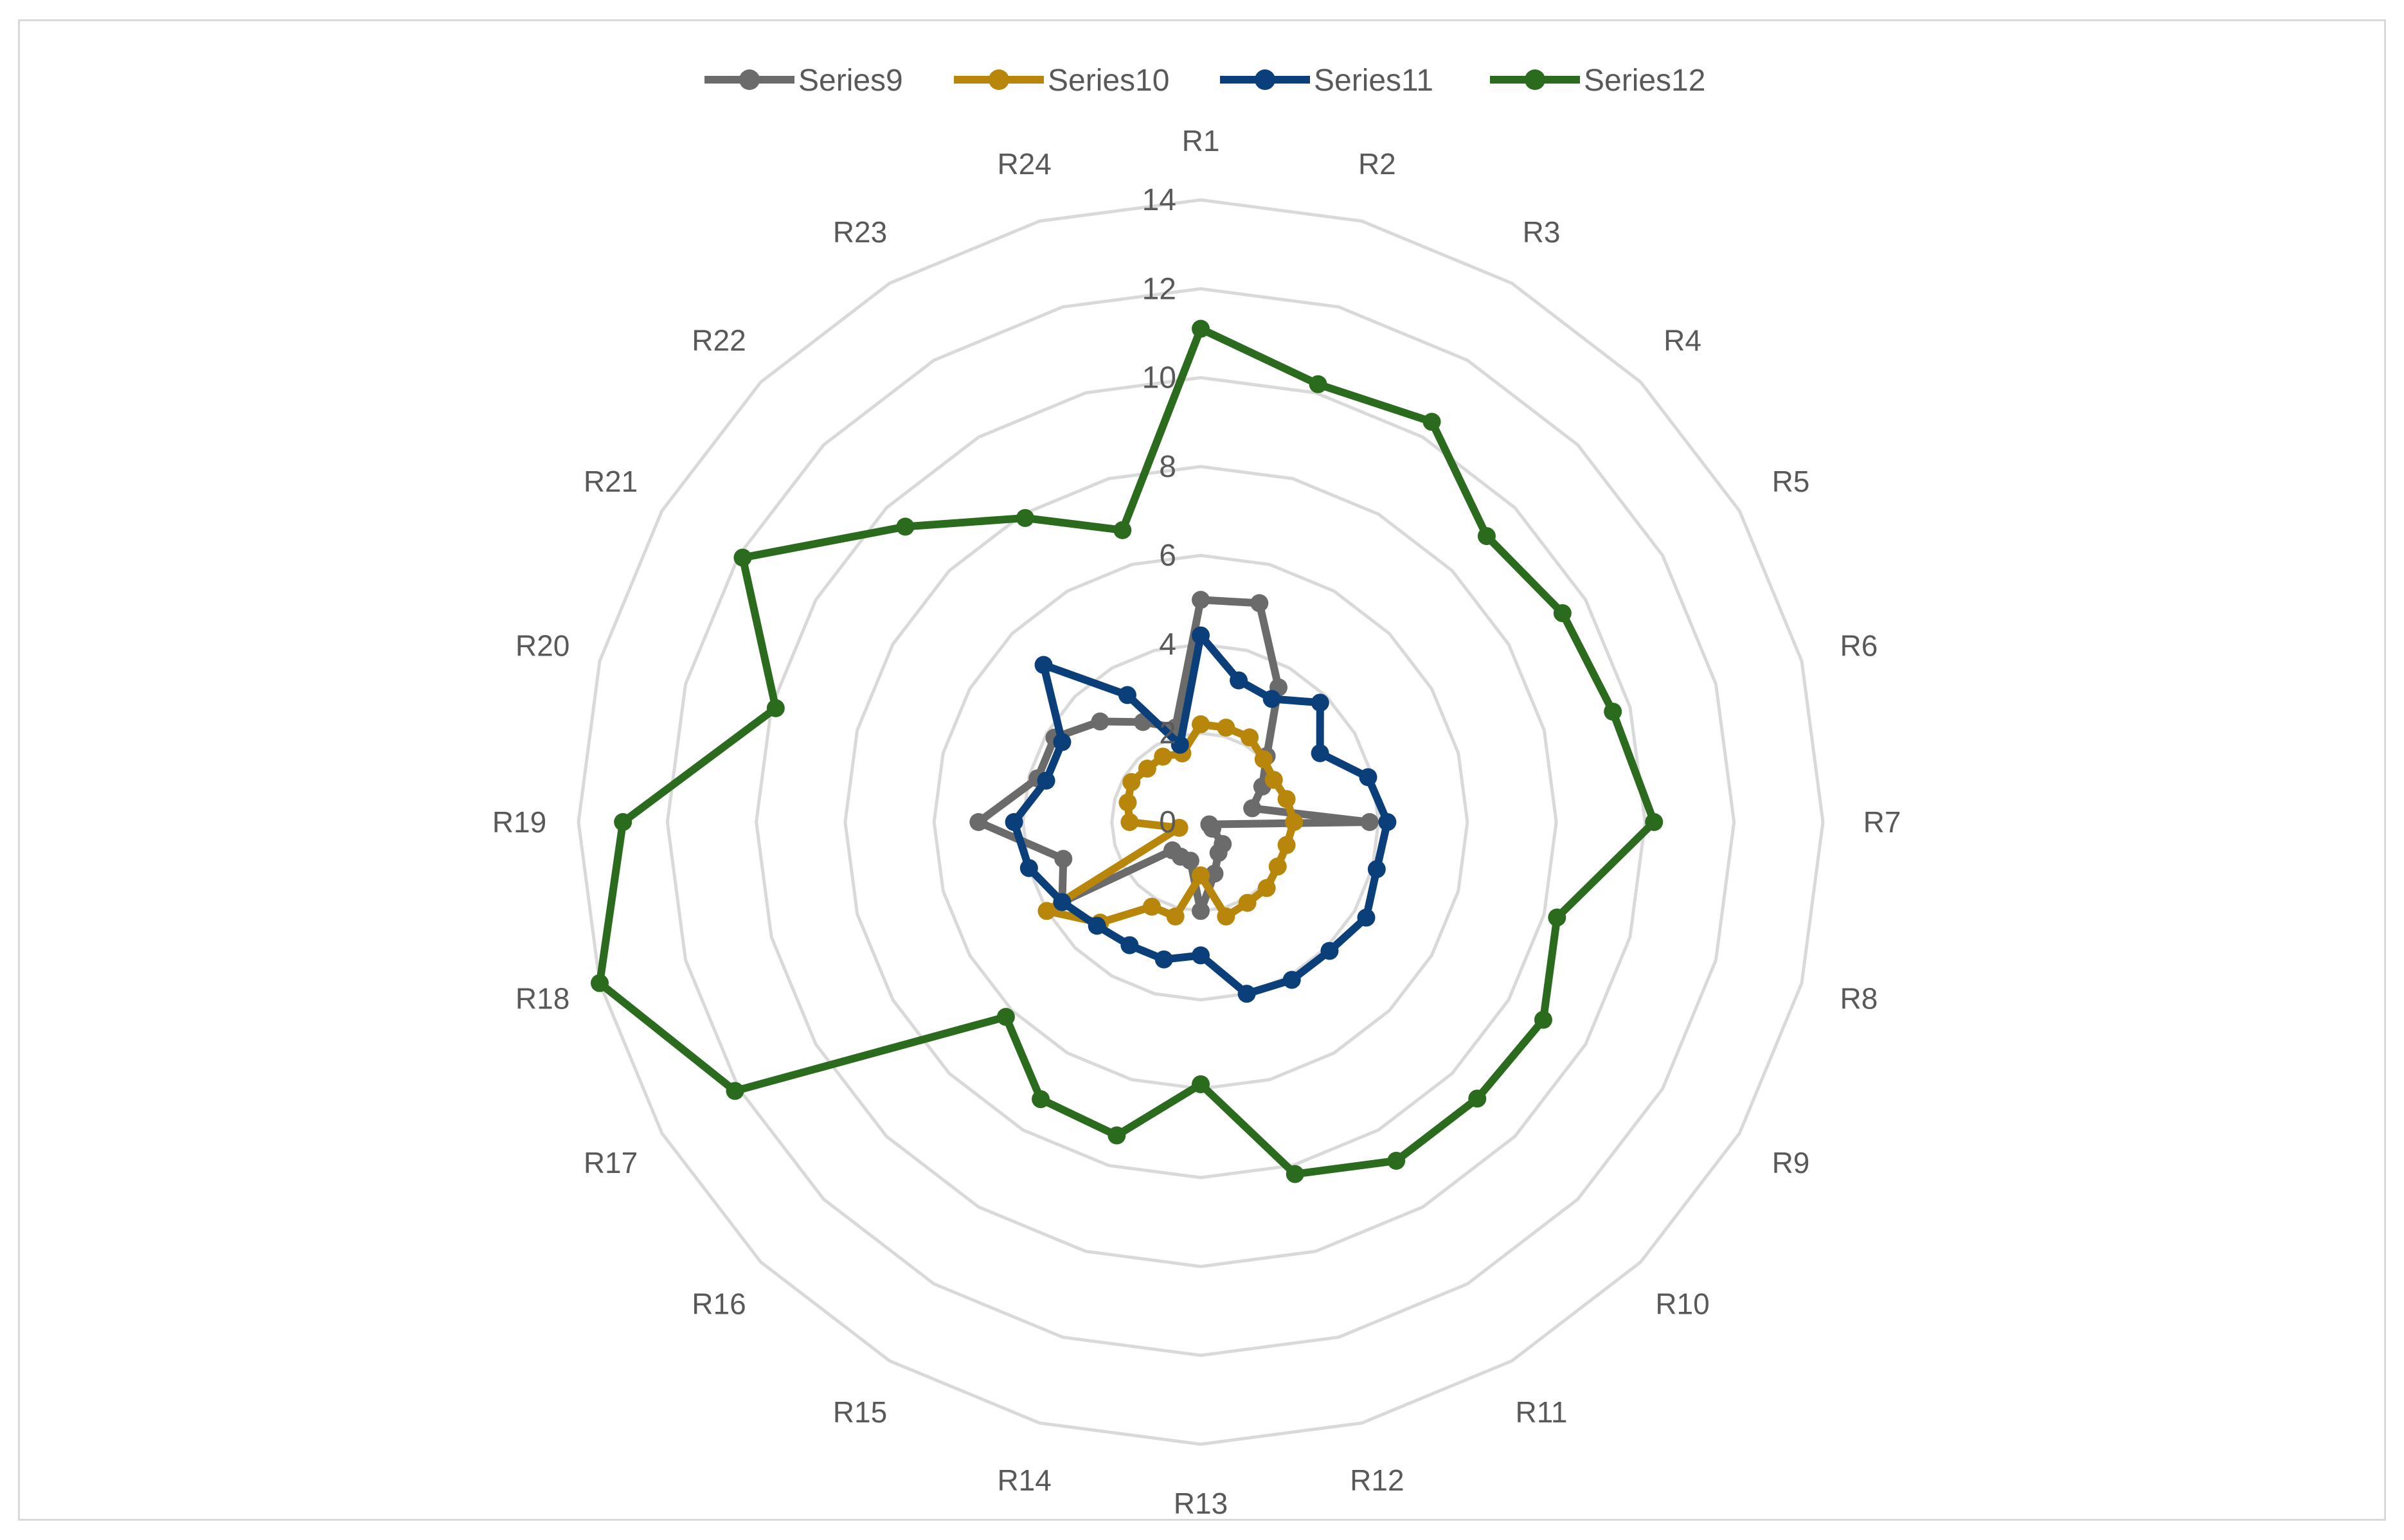 The image size is (2404, 1540). I want to click on legend-item: Series12, so click(1597, 81).